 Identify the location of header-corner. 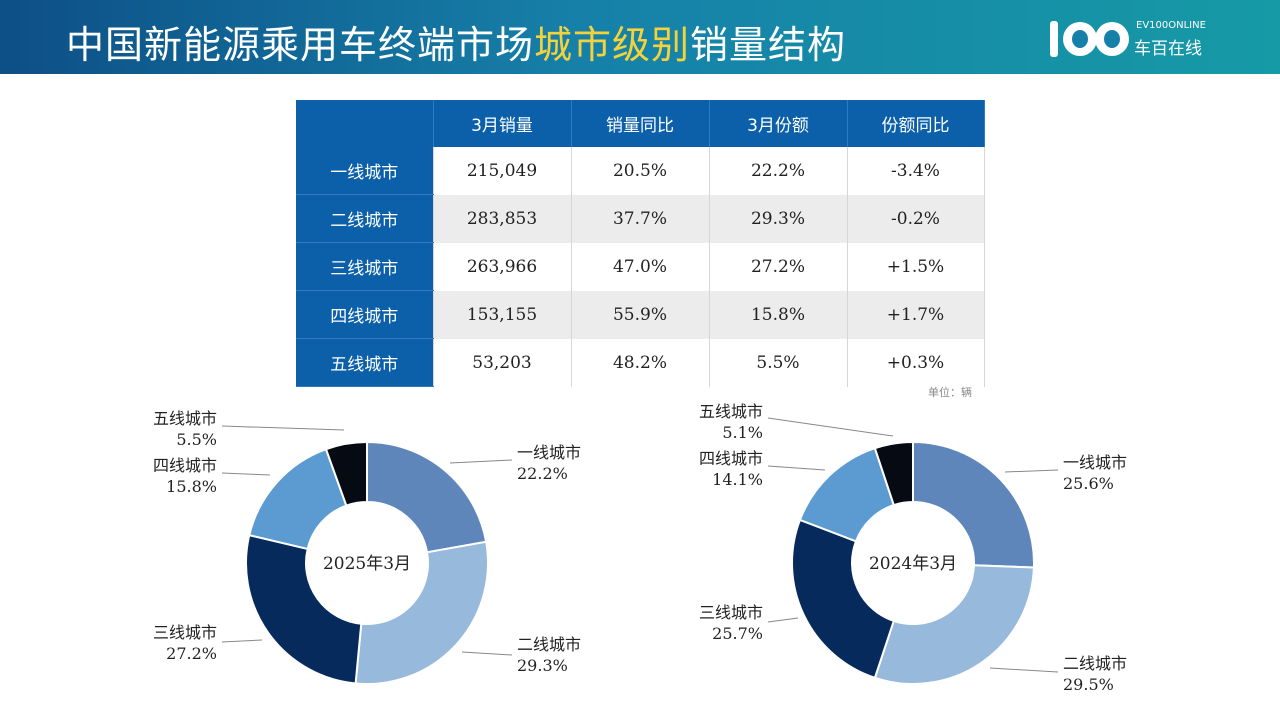
(365, 123).